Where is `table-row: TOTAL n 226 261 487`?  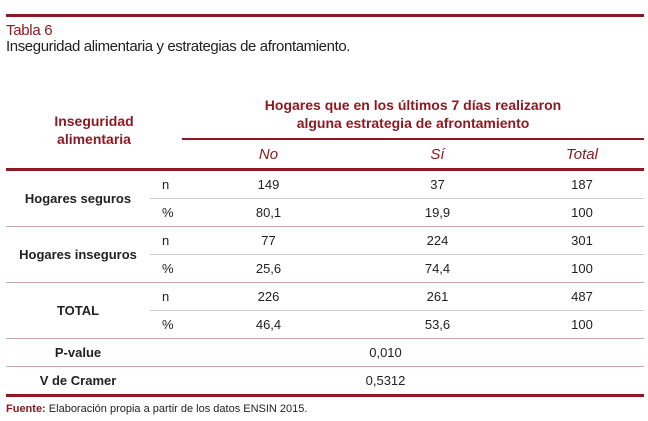 table-row: TOTAL n 226 261 487 is located at coordinates (325, 310).